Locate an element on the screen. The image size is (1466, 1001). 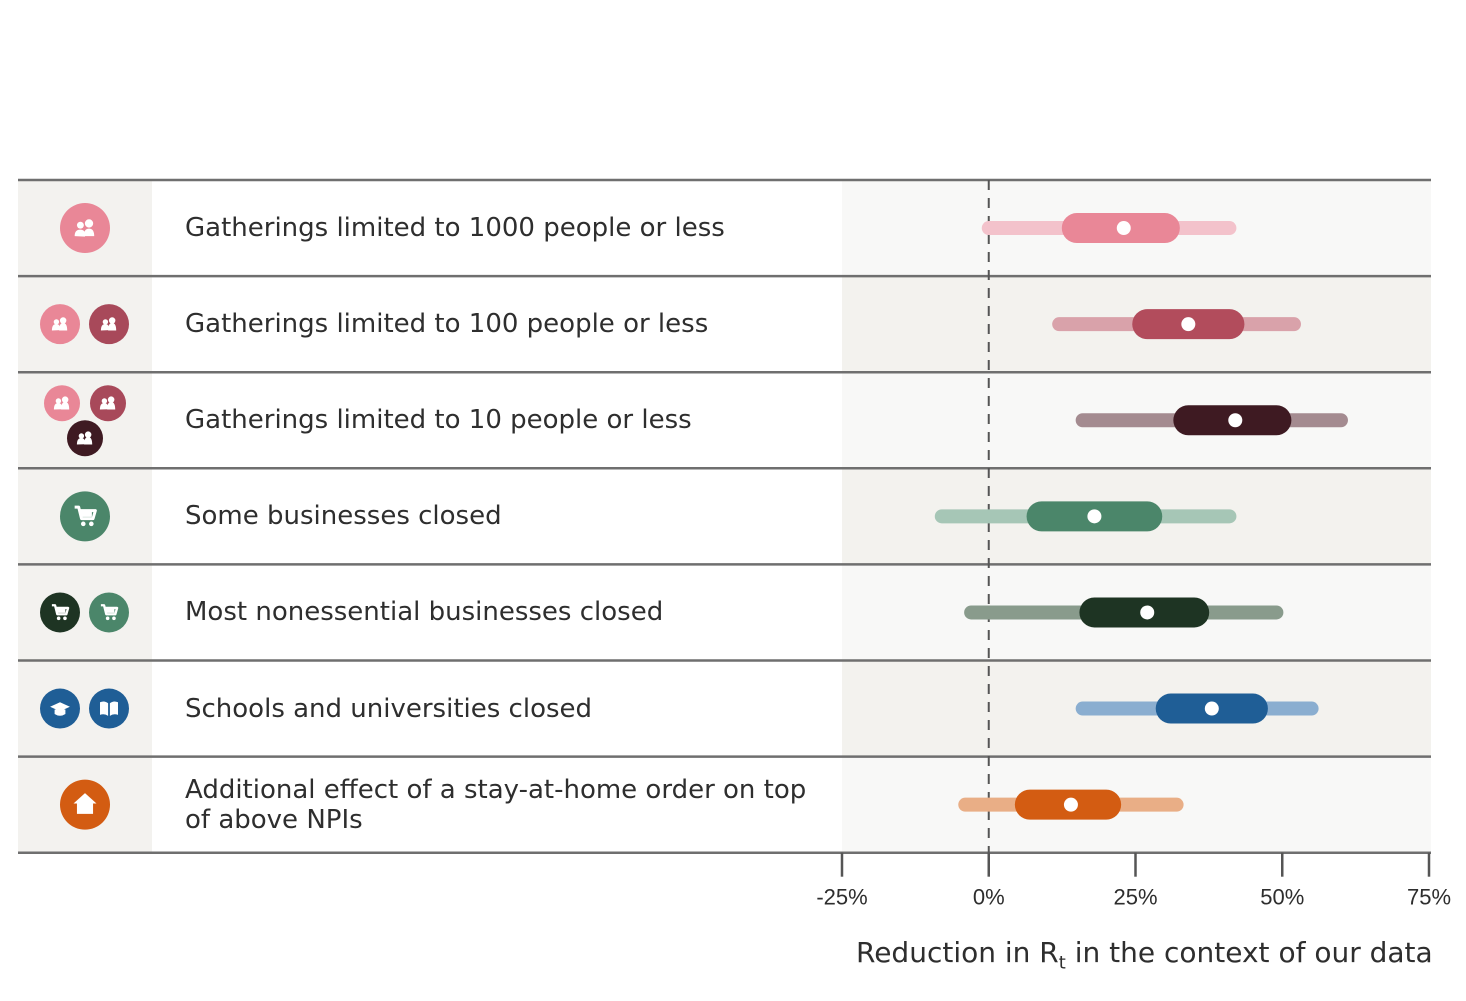
x-axis: -25% 0% 25% 50% 75% is located at coordinates (1133, 881).